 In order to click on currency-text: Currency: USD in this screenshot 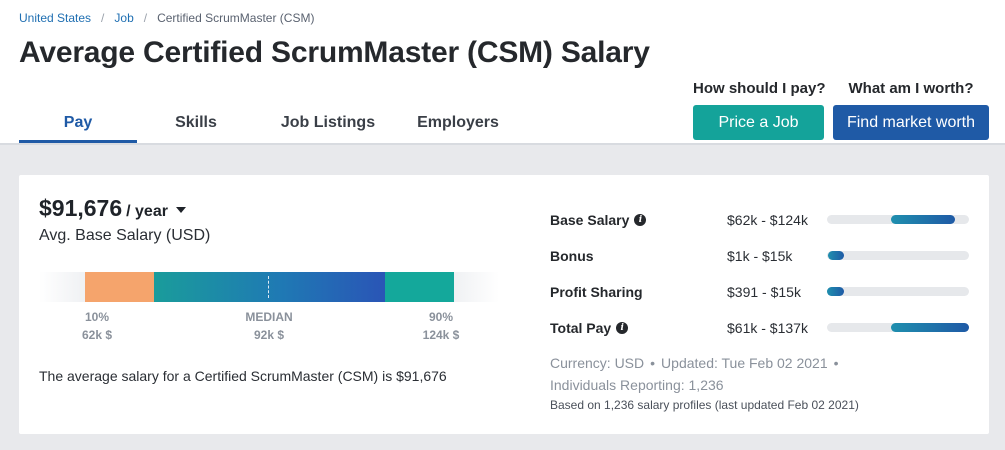, I will do `click(597, 363)`.